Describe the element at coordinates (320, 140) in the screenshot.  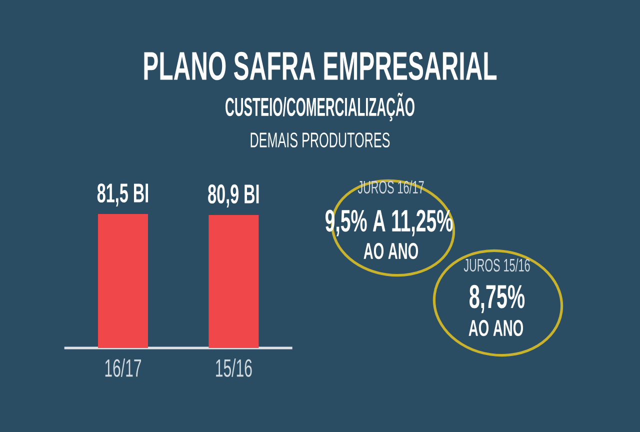
I see `text: DEMAIS PRODUTORES` at that location.